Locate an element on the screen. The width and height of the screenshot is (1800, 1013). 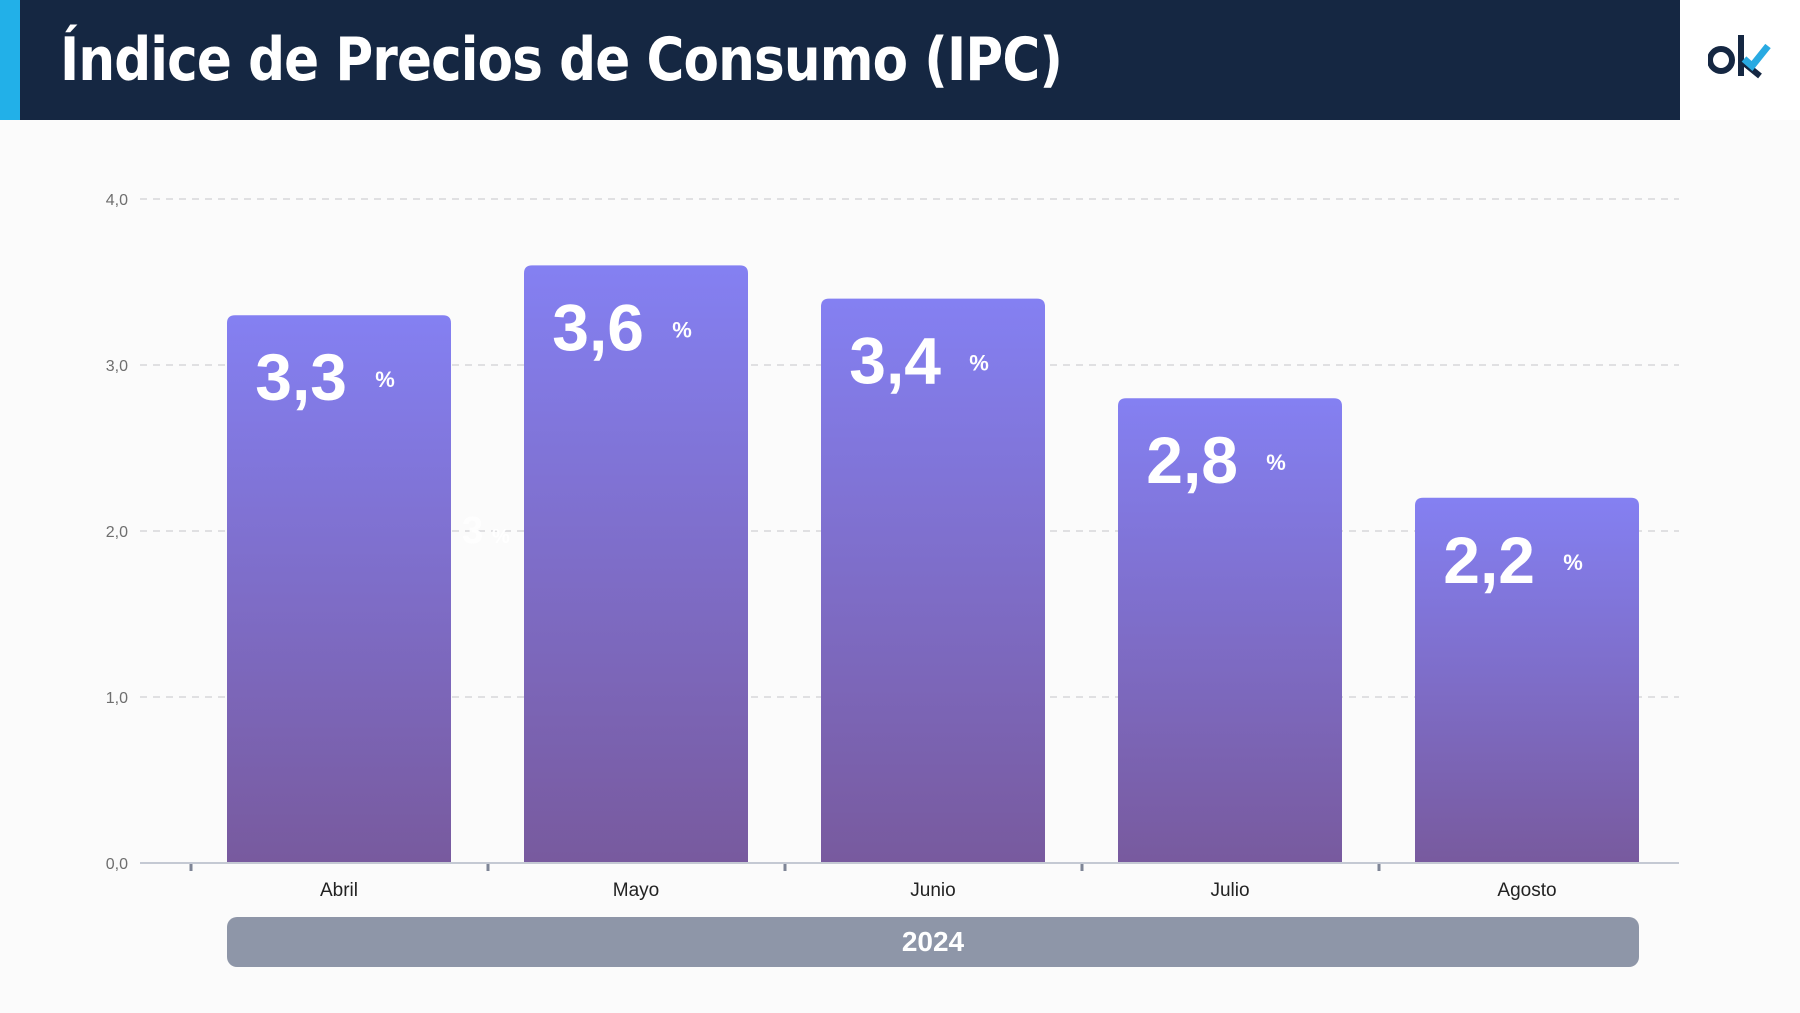
x-tick-label: Abril is located at coordinates (339, 890).